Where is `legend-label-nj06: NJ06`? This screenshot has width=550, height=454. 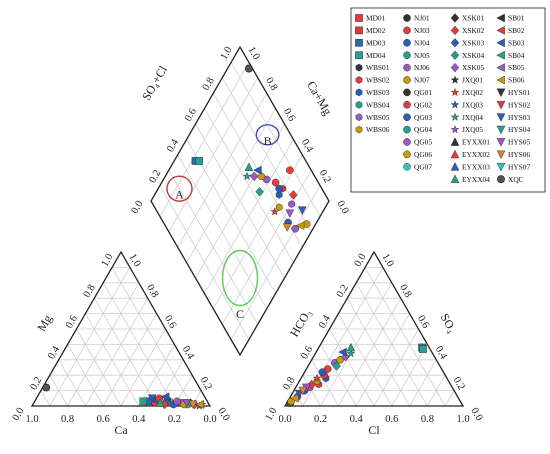 legend-label-nj06: NJ06 is located at coordinates (422, 67).